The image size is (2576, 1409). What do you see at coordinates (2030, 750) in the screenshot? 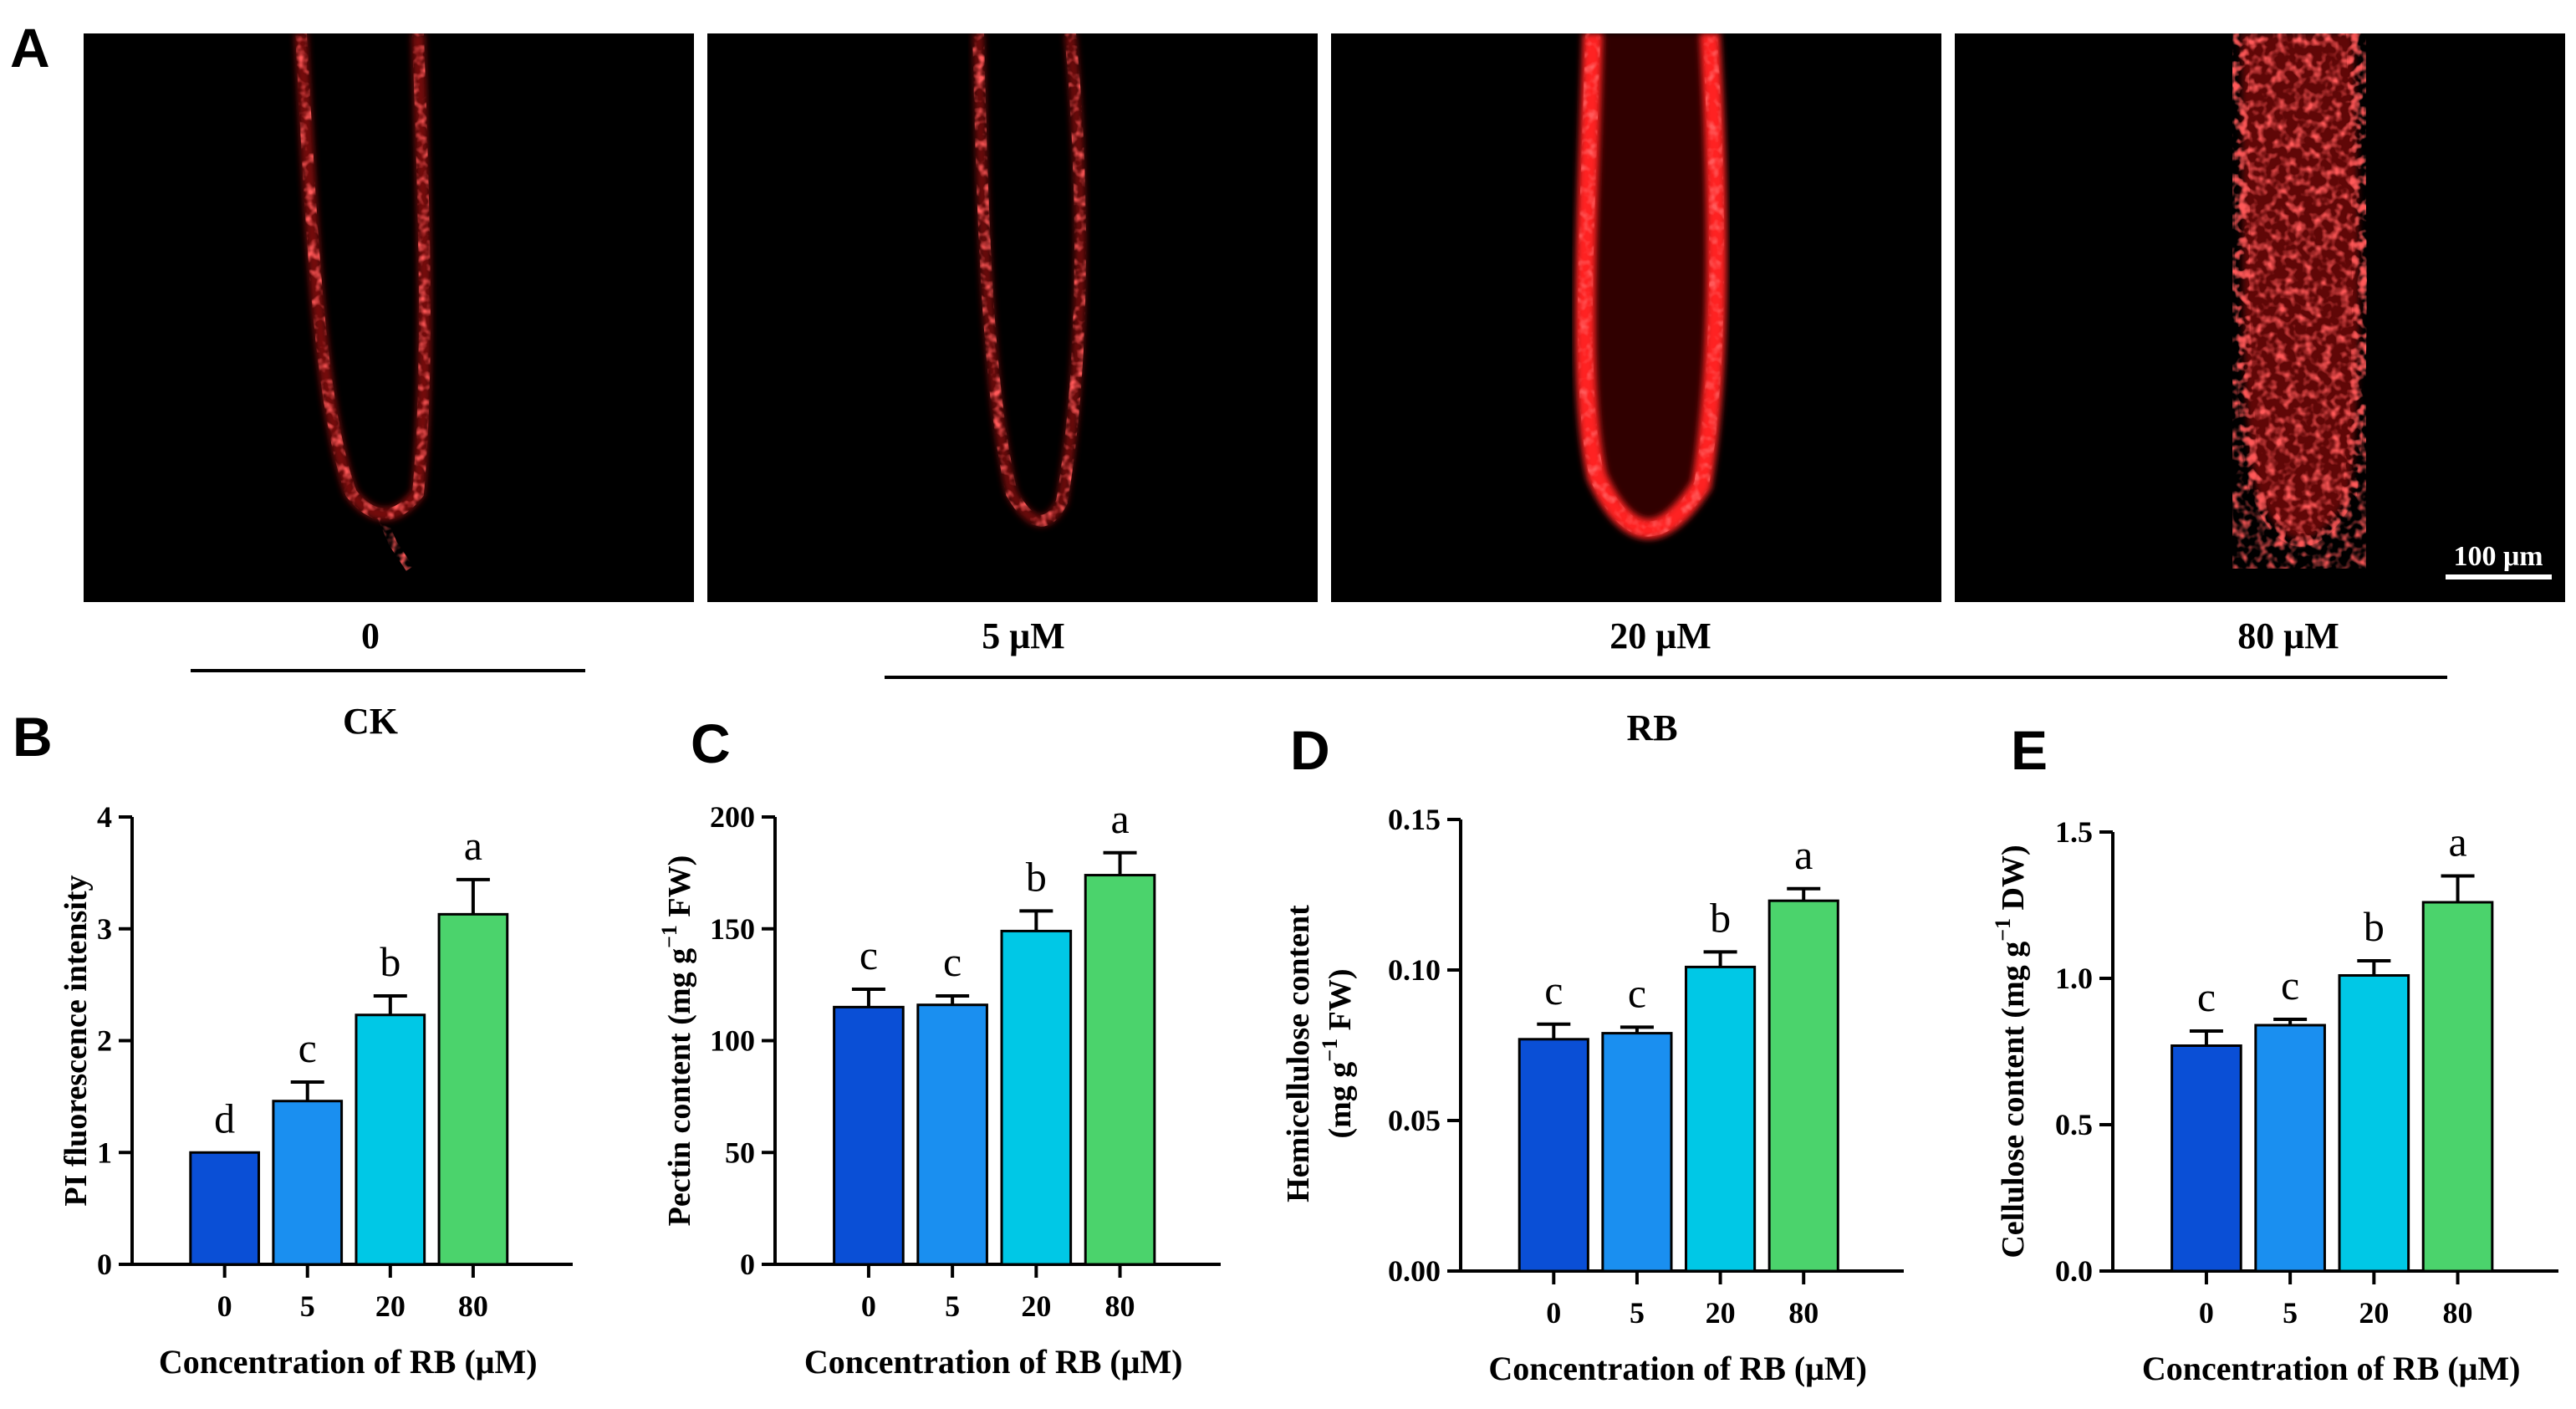
I see `panel-letter-e: E` at bounding box center [2030, 750].